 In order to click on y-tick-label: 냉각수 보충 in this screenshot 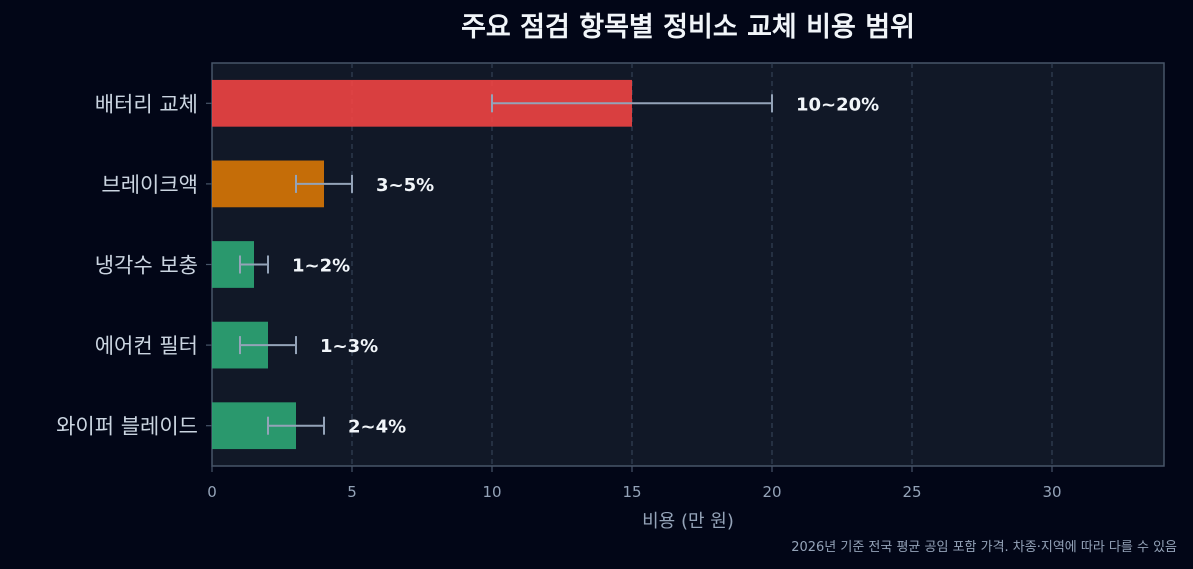, I will do `click(146, 266)`.